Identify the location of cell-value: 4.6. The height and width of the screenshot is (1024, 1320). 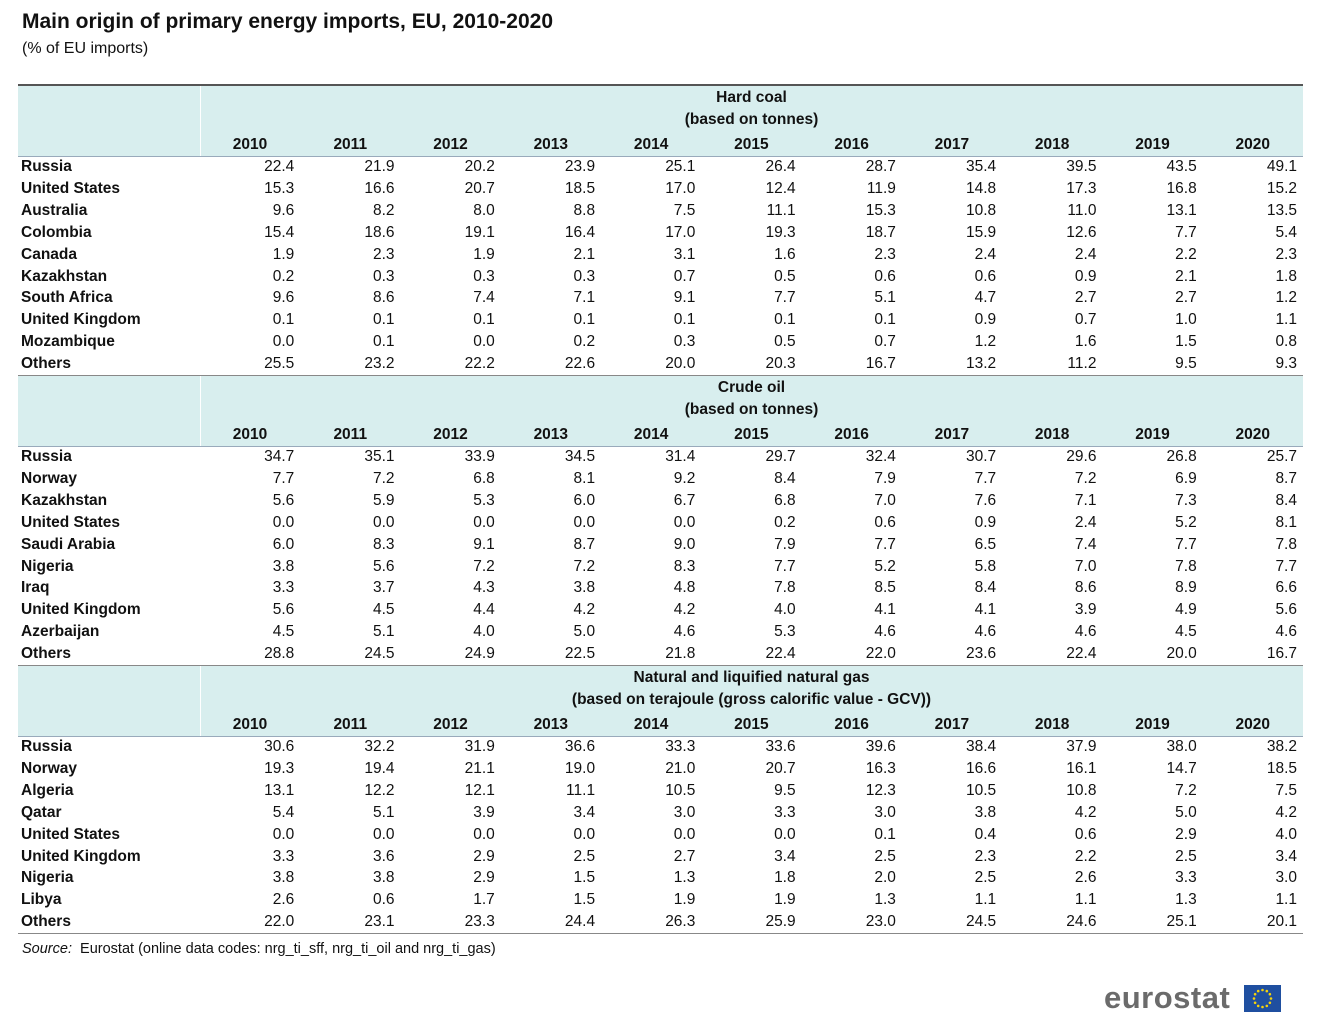
(684, 632).